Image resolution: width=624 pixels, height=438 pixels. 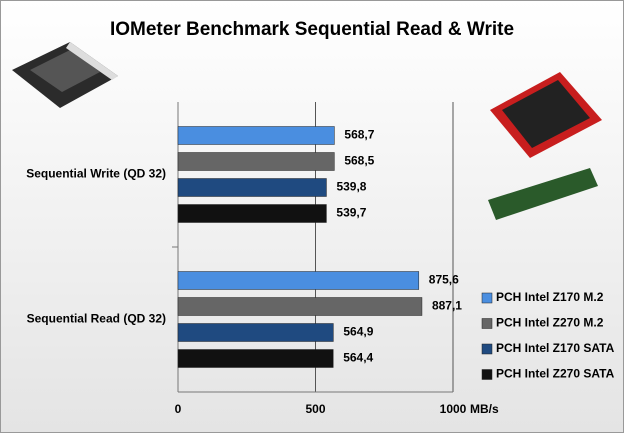 I want to click on data-label: 875,6, so click(x=444, y=280).